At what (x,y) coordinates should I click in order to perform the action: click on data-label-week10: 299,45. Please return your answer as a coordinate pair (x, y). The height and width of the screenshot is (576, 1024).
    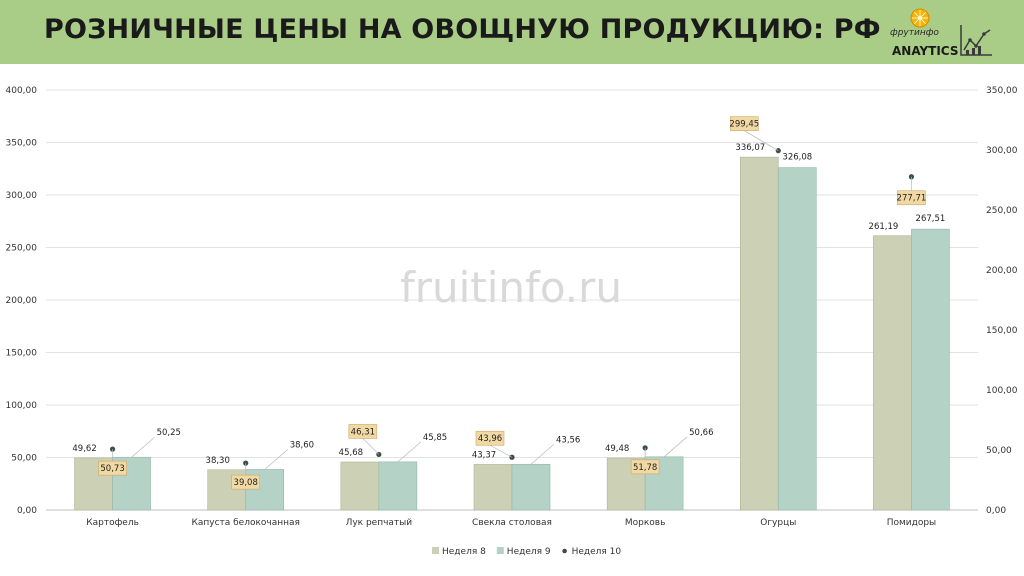
    Looking at the image, I should click on (744, 125).